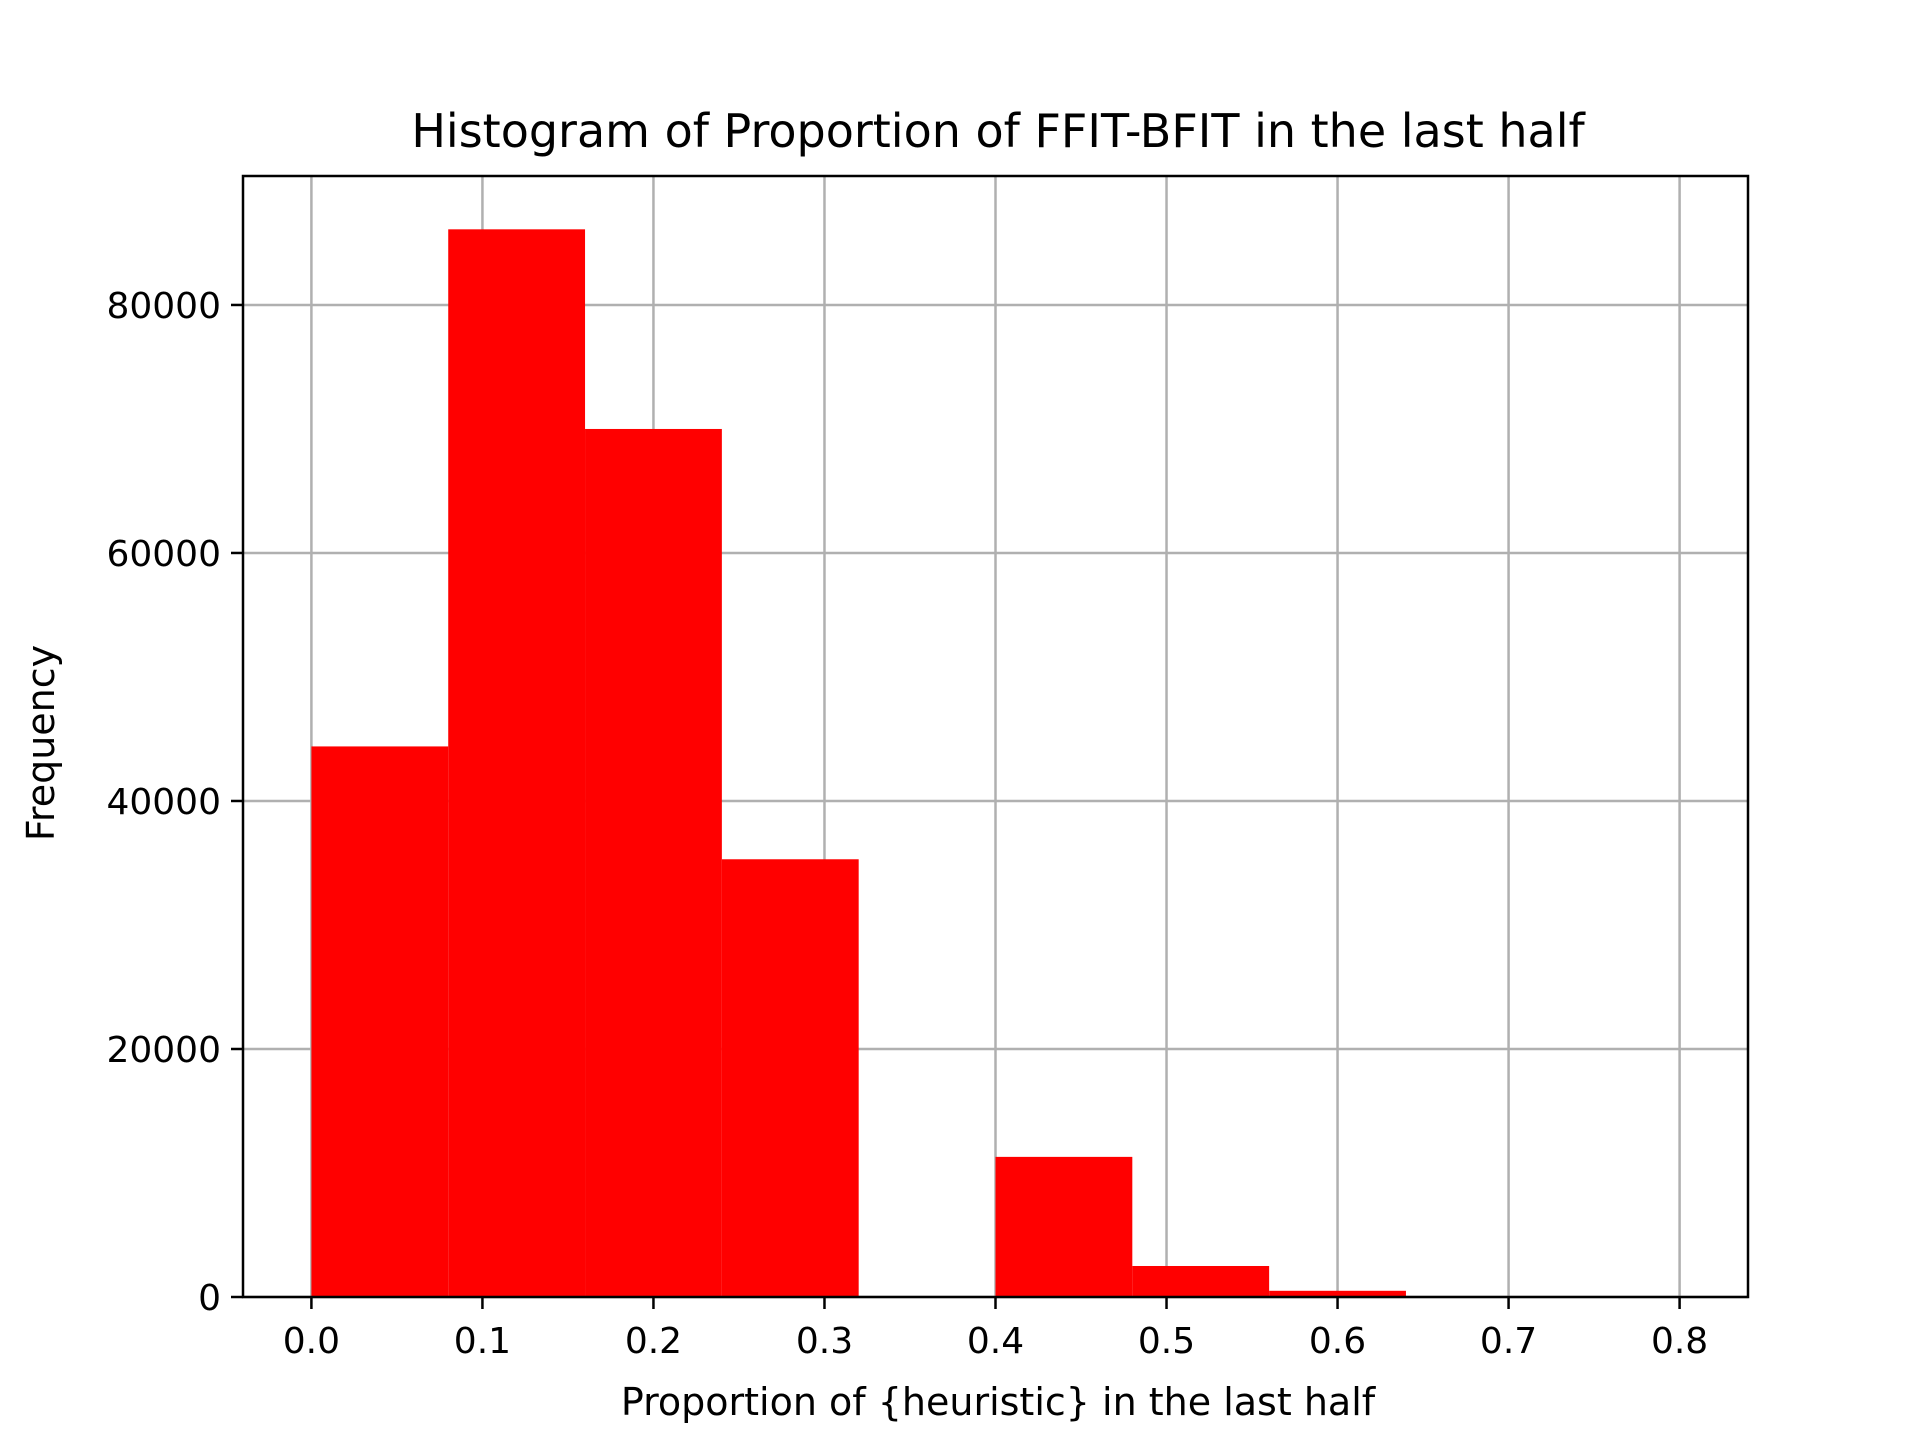 The image size is (1920, 1440). Describe the element at coordinates (163, 306) in the screenshot. I see `y-tick-label: 80000` at that location.